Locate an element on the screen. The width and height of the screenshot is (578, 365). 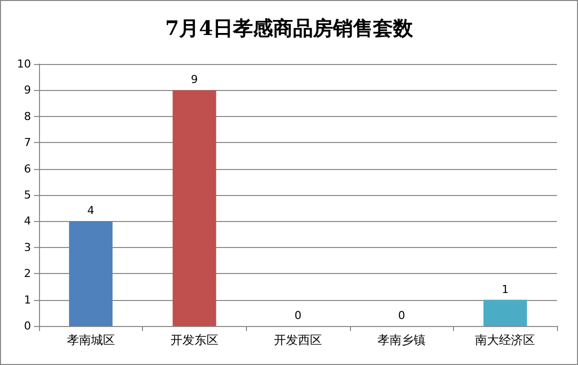
y-tick-label: 1 is located at coordinates (27, 299).